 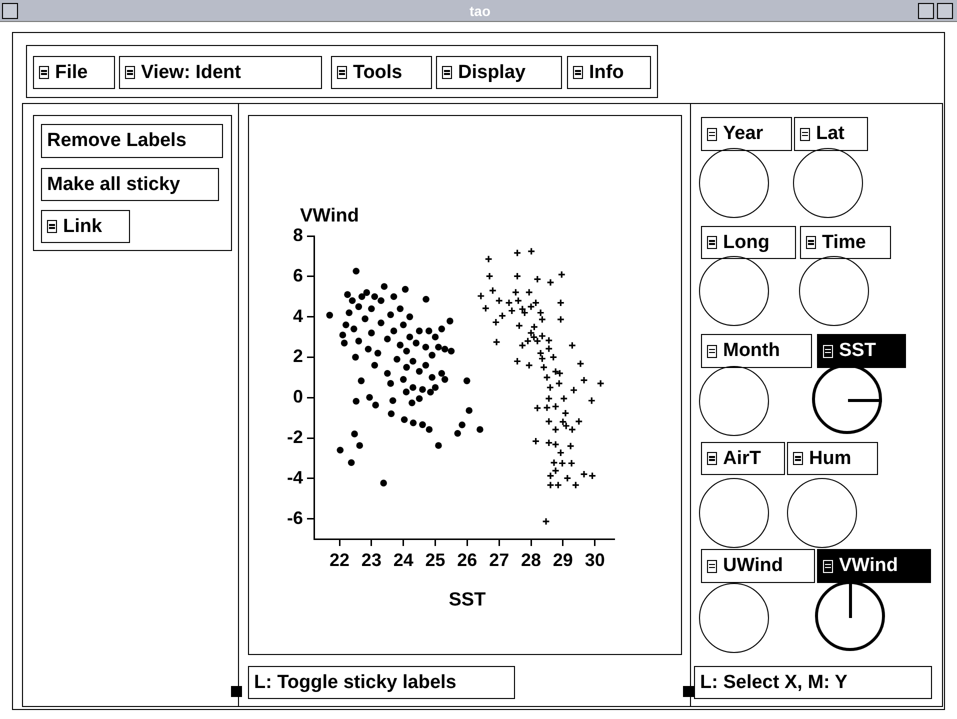 What do you see at coordinates (113, 185) in the screenshot?
I see `text: Make all sticky` at bounding box center [113, 185].